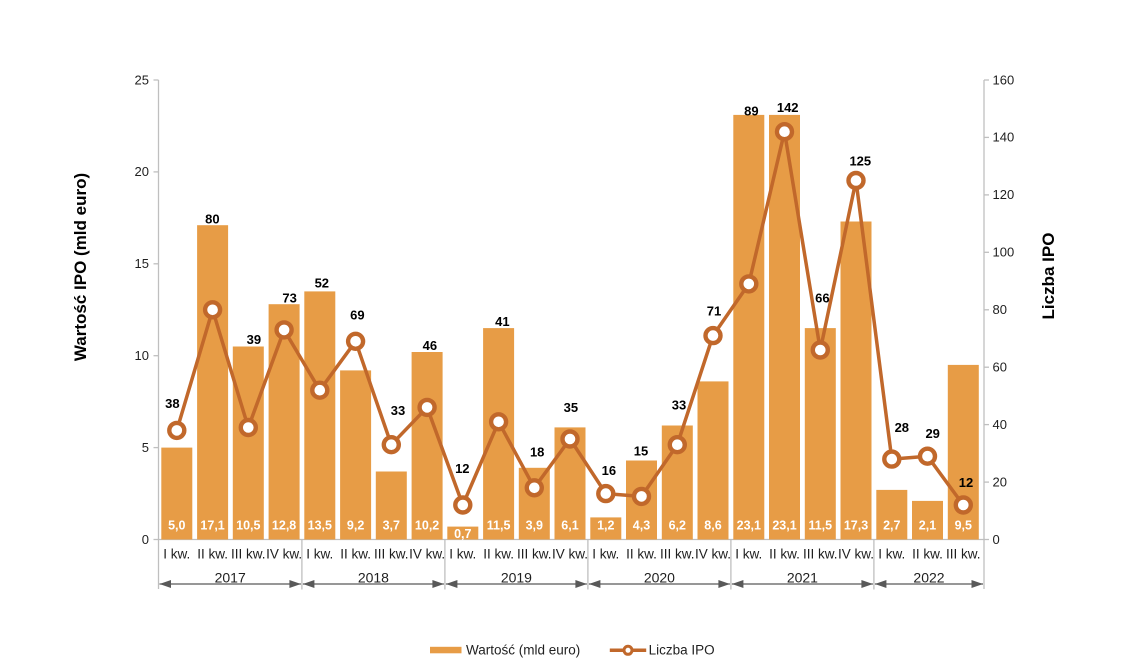 The image size is (1141, 667). Describe the element at coordinates (254, 339) in the screenshot. I see `svg-text: 39` at that location.